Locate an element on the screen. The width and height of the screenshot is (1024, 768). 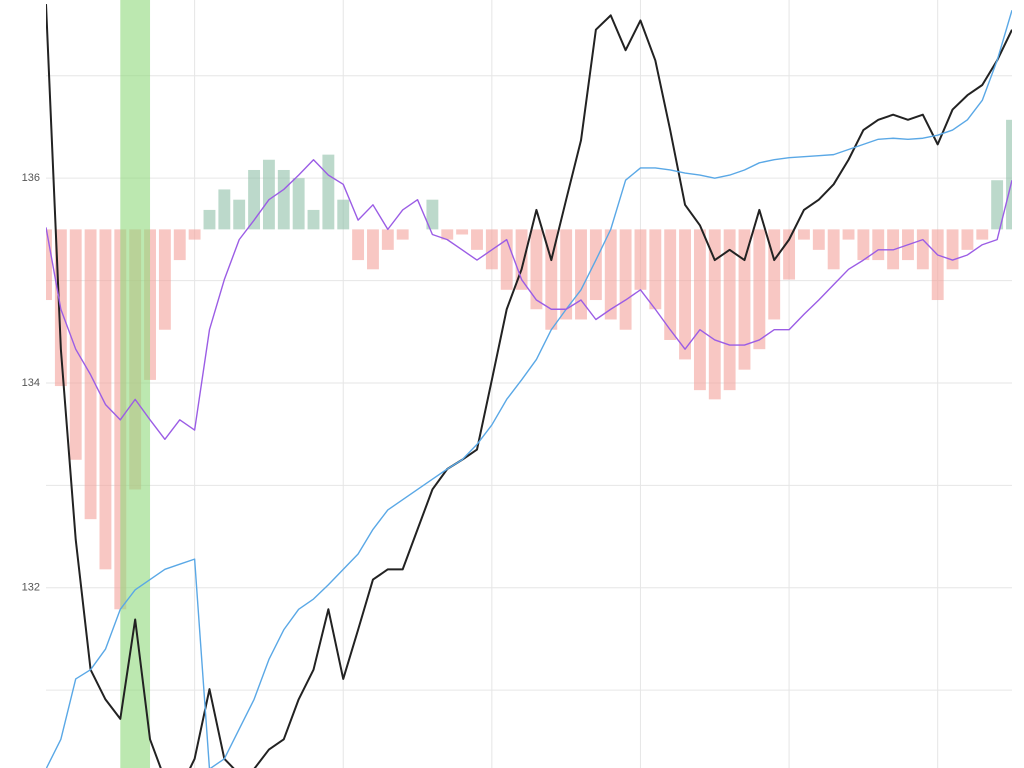
y-tick-label: 136 is located at coordinates (31, 178).